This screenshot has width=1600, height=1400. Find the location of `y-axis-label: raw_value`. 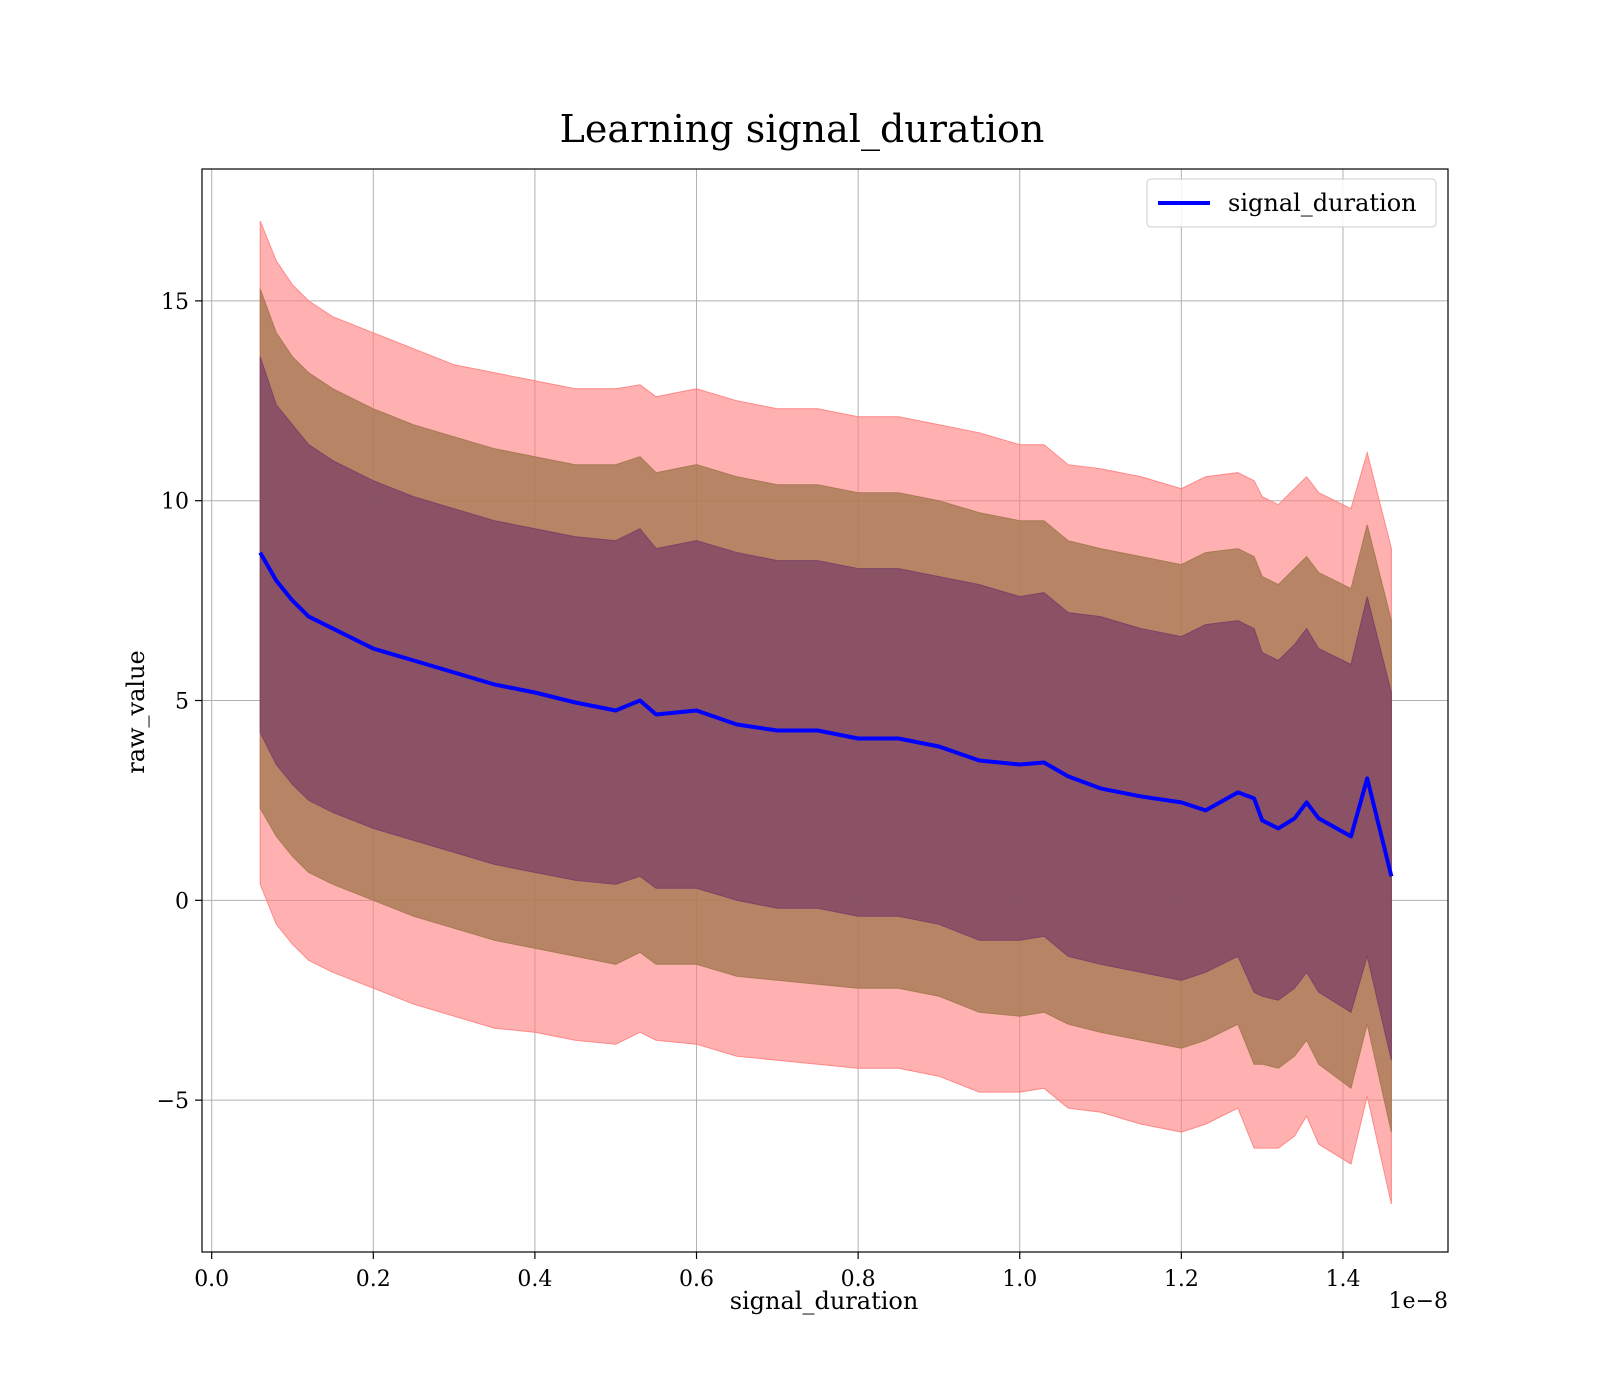

y-axis-label: raw_value is located at coordinates (136, 712).